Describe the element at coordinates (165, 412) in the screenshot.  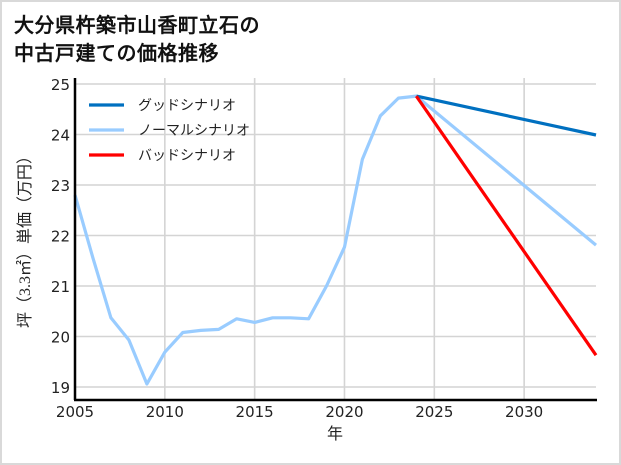
I see `x-tick-label: 2010` at that location.